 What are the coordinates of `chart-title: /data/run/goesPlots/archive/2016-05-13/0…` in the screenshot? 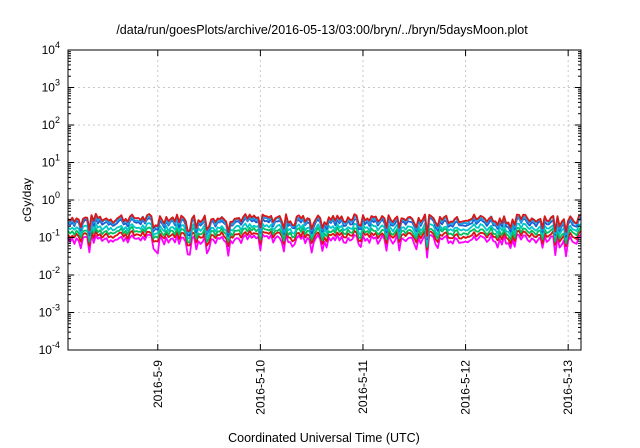 It's located at (322, 30).